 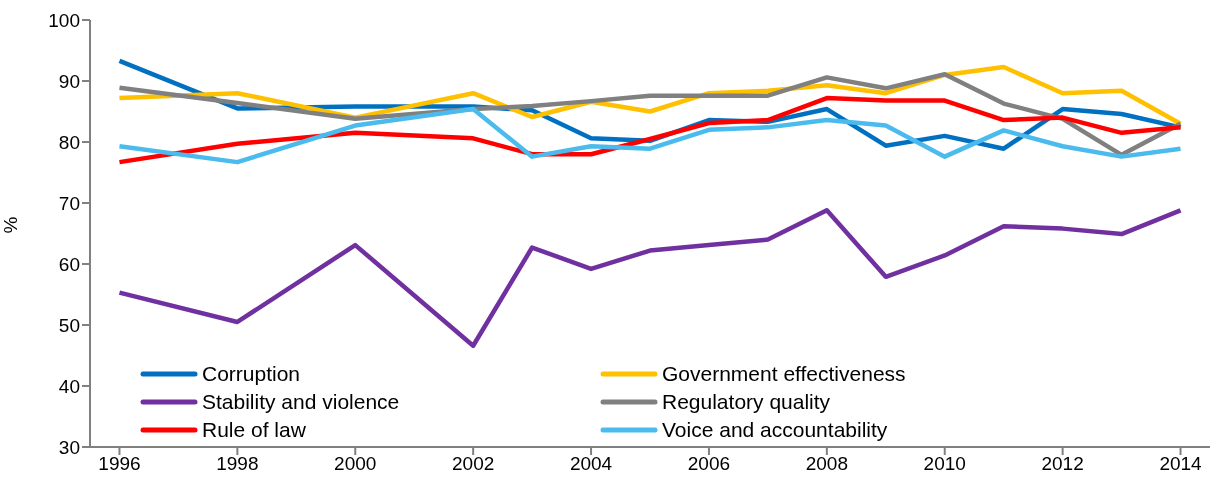 What do you see at coordinates (944, 464) in the screenshot?
I see `x-tick-label: 2010` at bounding box center [944, 464].